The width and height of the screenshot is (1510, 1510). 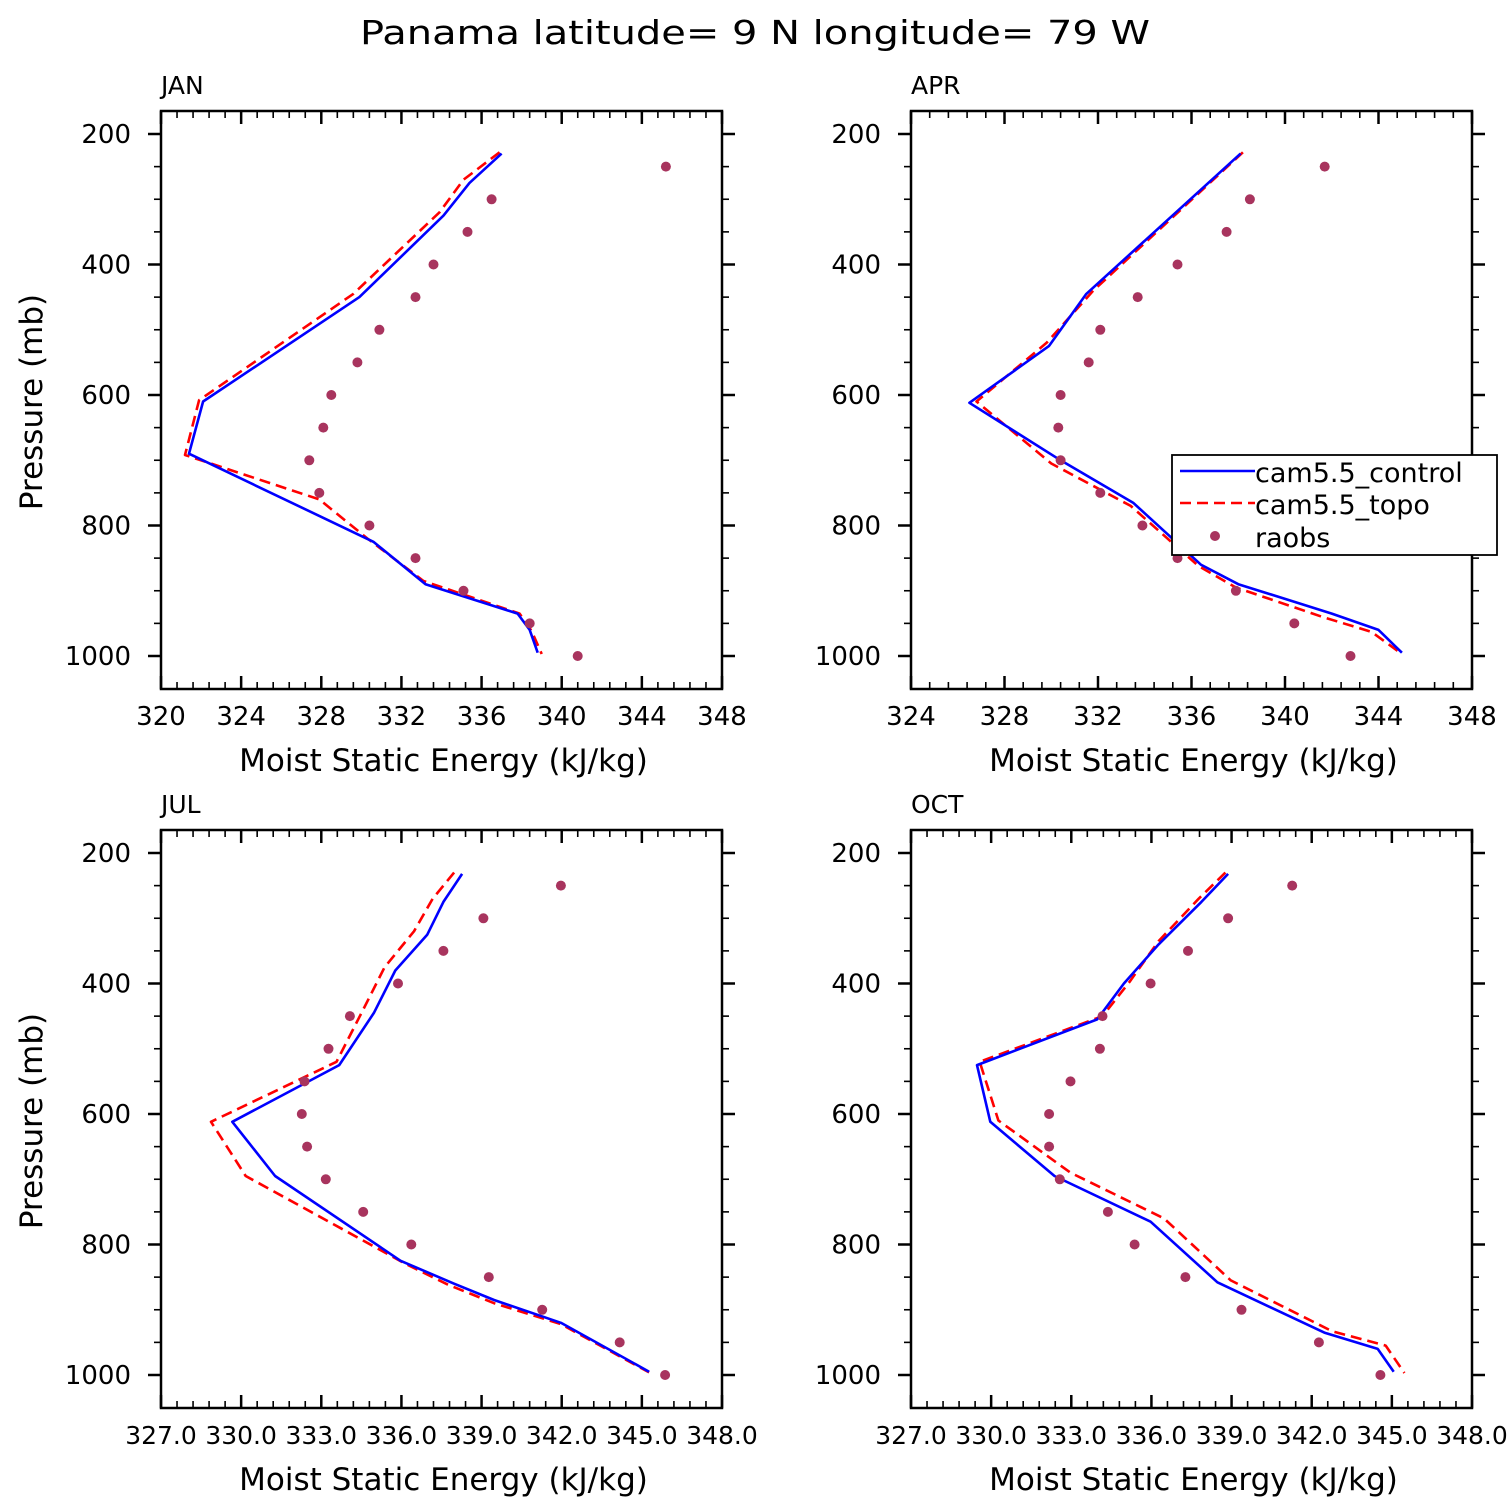 I want to click on x-tick-label: 333.0, so click(x=321, y=1435).